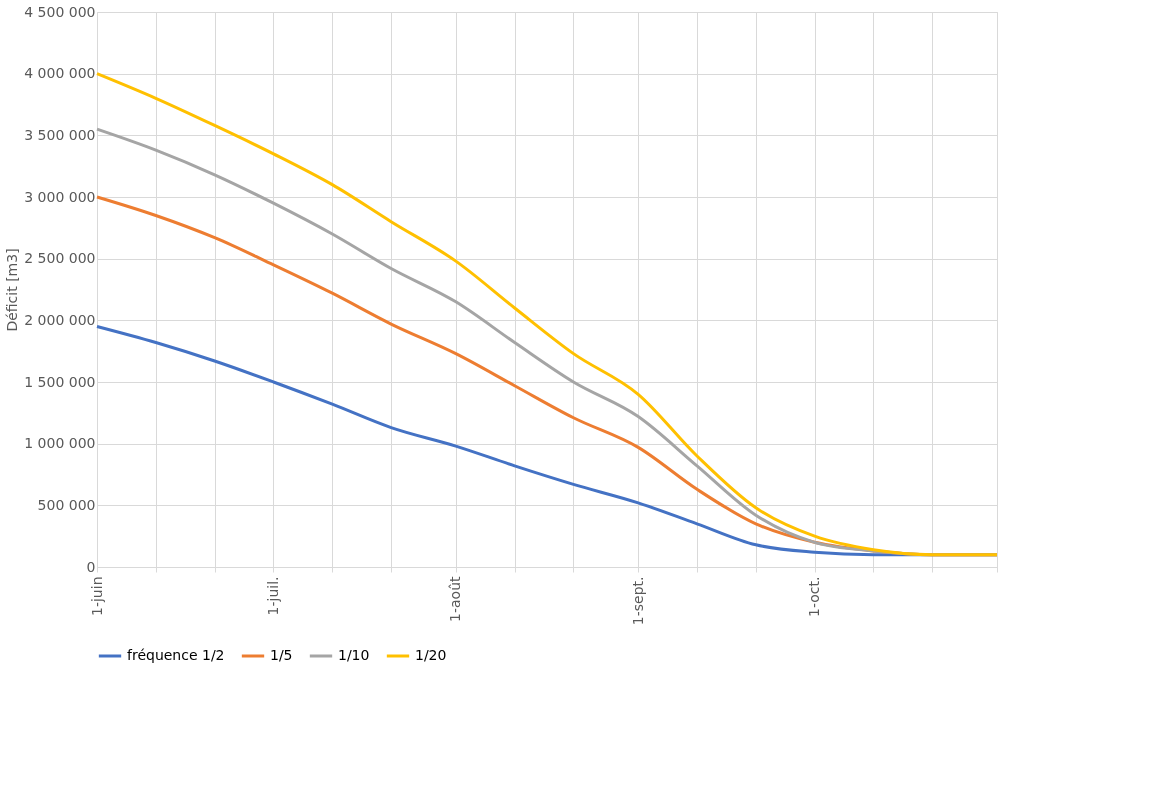 The height and width of the screenshot is (804, 1161). Describe the element at coordinates (60, 196) in the screenshot. I see `y-tick-label: 3 000 000` at that location.